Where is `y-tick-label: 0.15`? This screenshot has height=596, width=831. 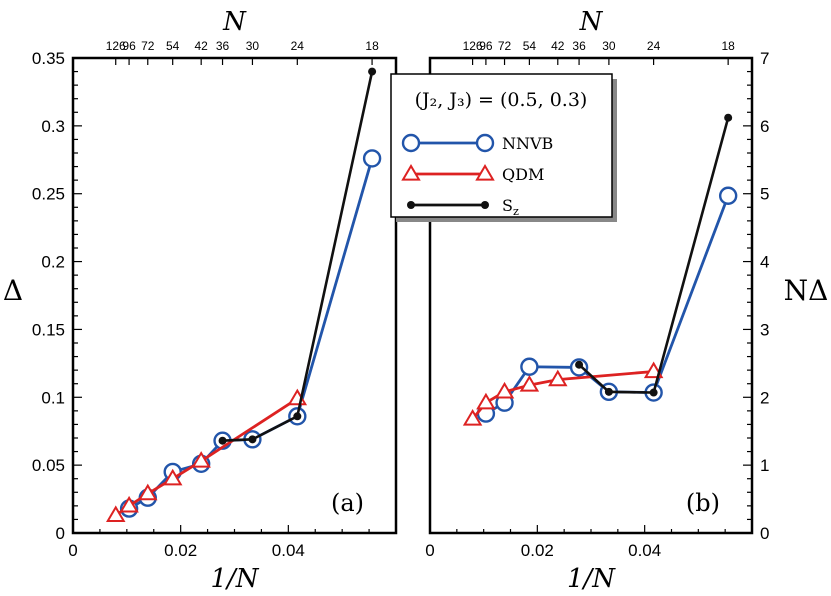 y-tick-label: 0.15 is located at coordinates (48, 329).